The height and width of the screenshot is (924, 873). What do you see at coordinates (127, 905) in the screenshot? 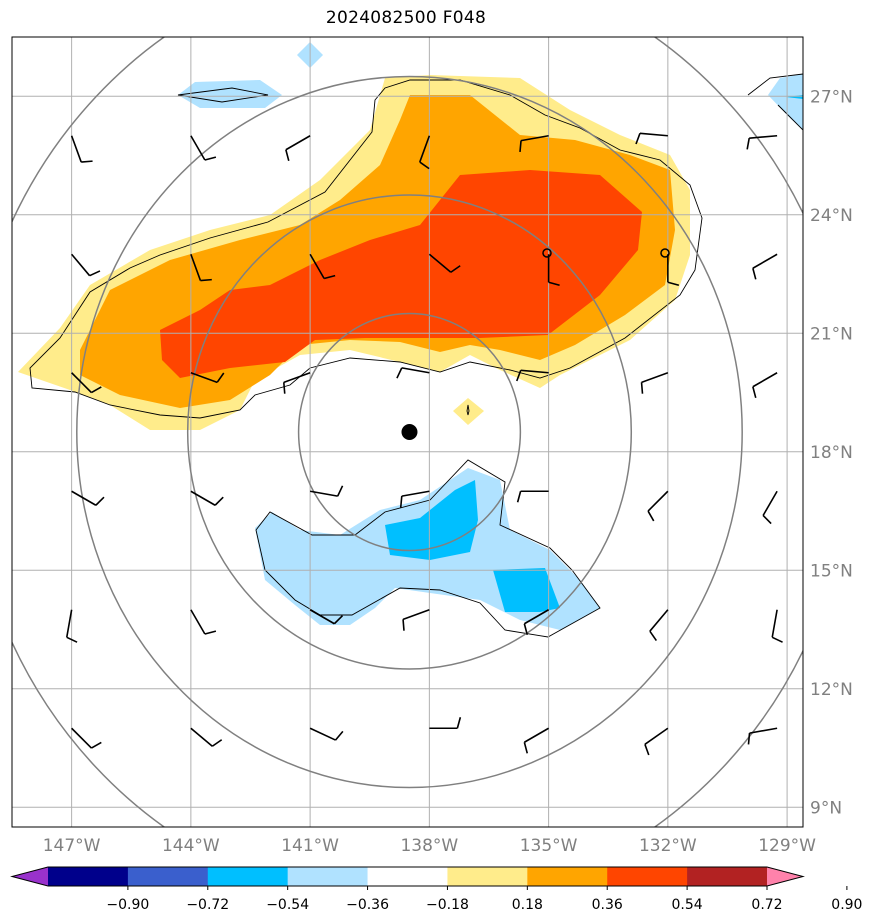
I see `colorbar-tick-label: −0.90` at bounding box center [127, 905].